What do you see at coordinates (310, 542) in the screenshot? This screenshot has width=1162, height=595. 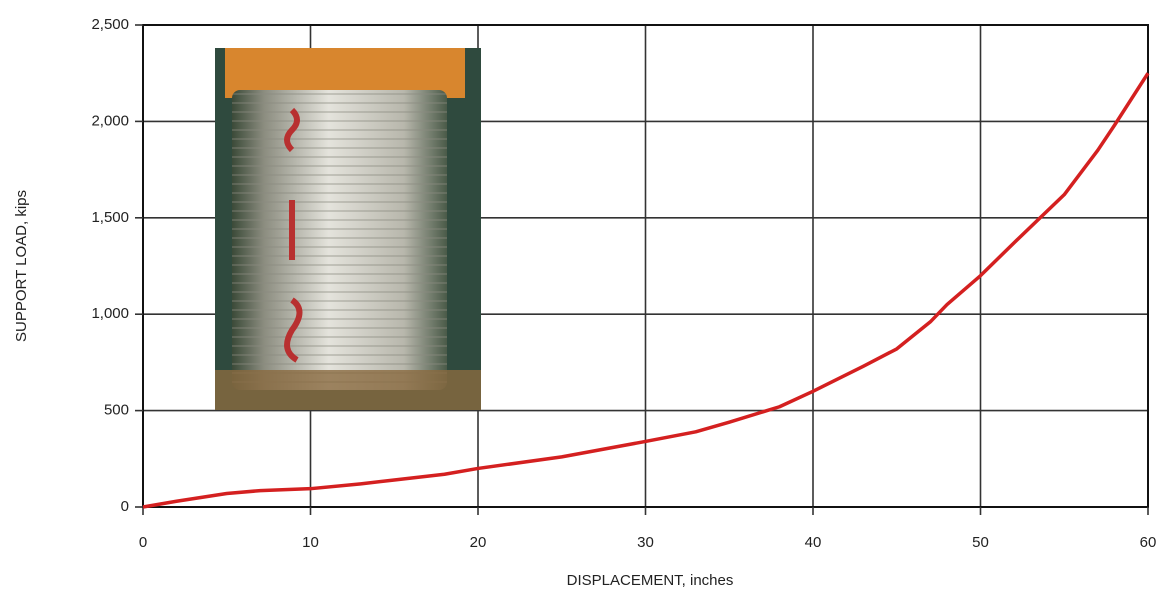 I see `x-tick-label: 10` at bounding box center [310, 542].